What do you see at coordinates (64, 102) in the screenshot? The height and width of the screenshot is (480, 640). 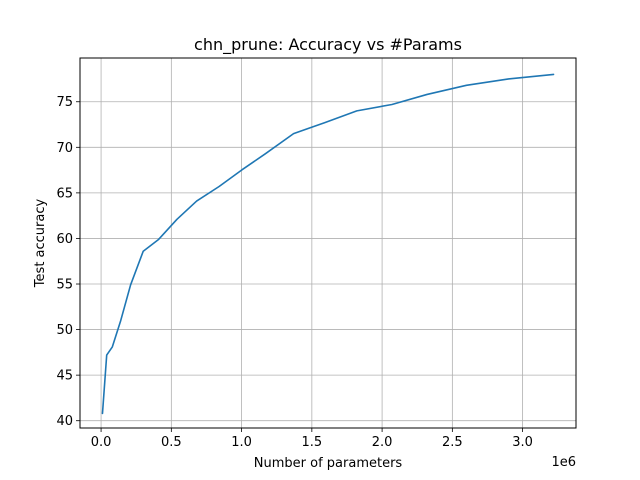 I see `y-tick-label: 75` at bounding box center [64, 102].